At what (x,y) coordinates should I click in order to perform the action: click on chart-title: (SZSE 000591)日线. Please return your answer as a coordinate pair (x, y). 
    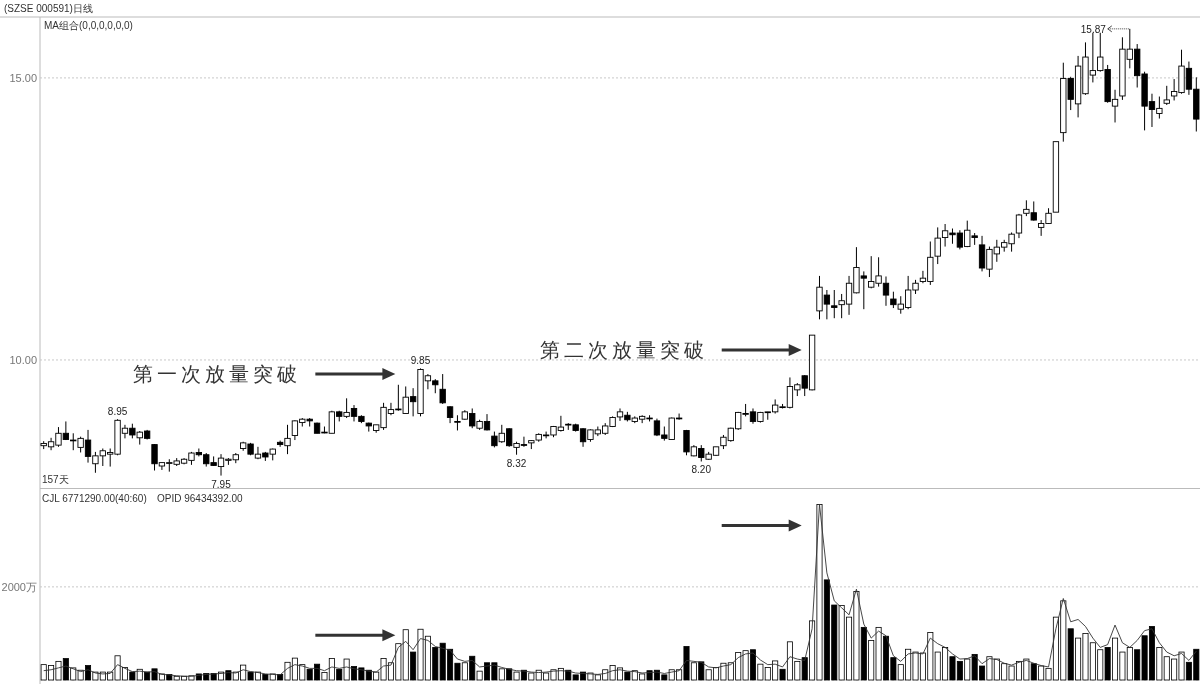
    Looking at the image, I should click on (48, 8).